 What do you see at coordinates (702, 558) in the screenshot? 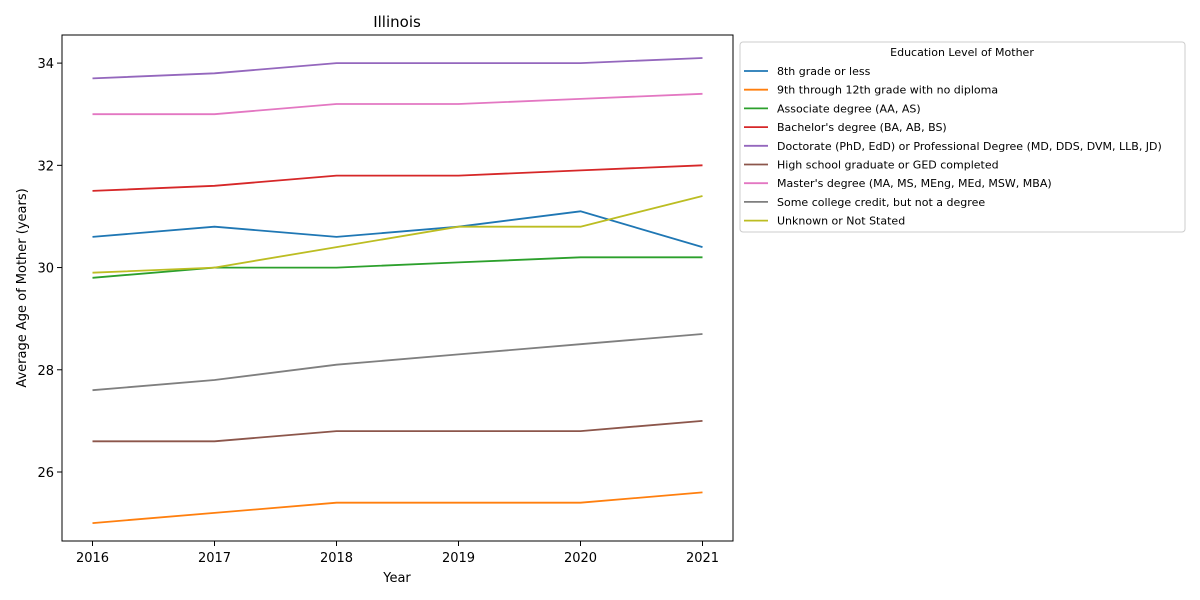
I see `x-tick-label: 2021` at bounding box center [702, 558].